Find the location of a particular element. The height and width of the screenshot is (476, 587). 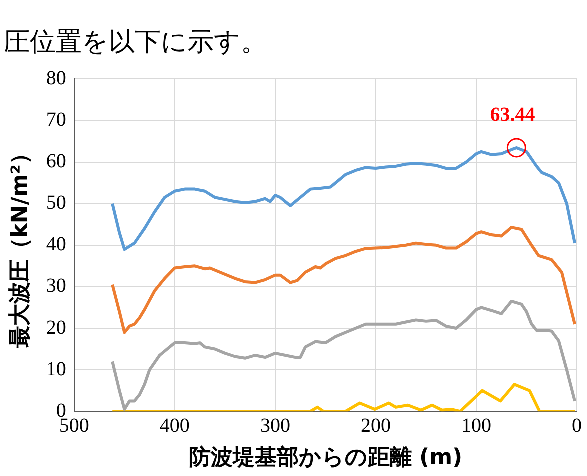

y-tick-label: 20 is located at coordinates (56, 327).